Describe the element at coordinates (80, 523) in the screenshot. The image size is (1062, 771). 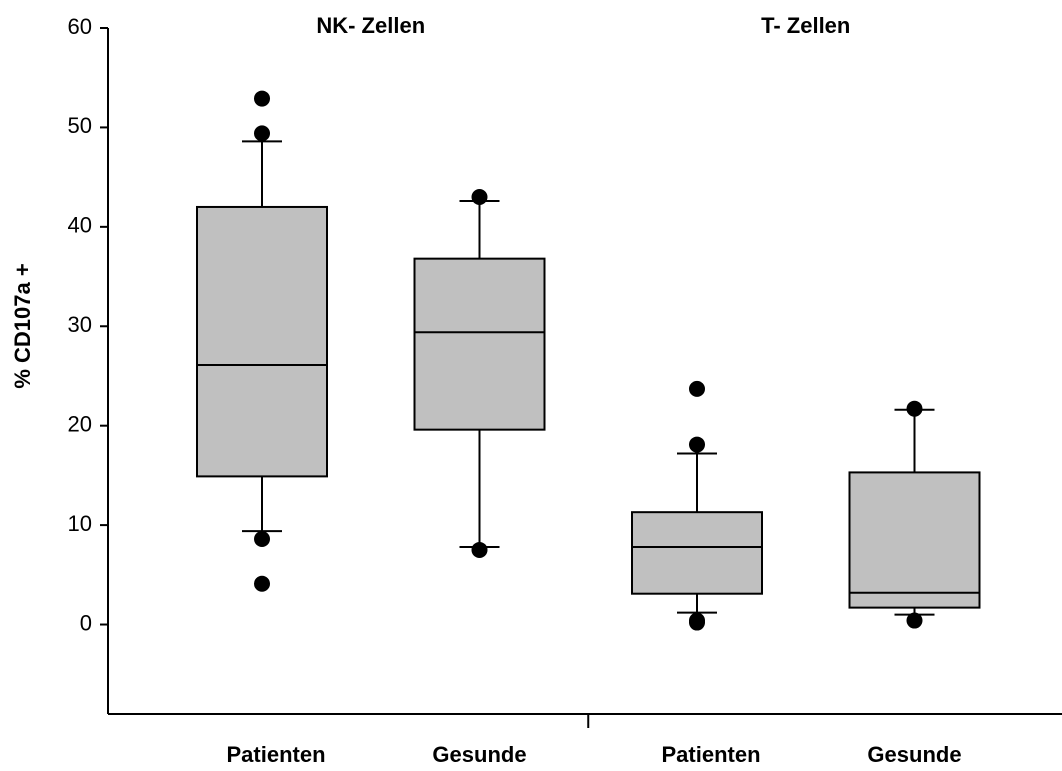
I see `y-tick-label: 10` at that location.